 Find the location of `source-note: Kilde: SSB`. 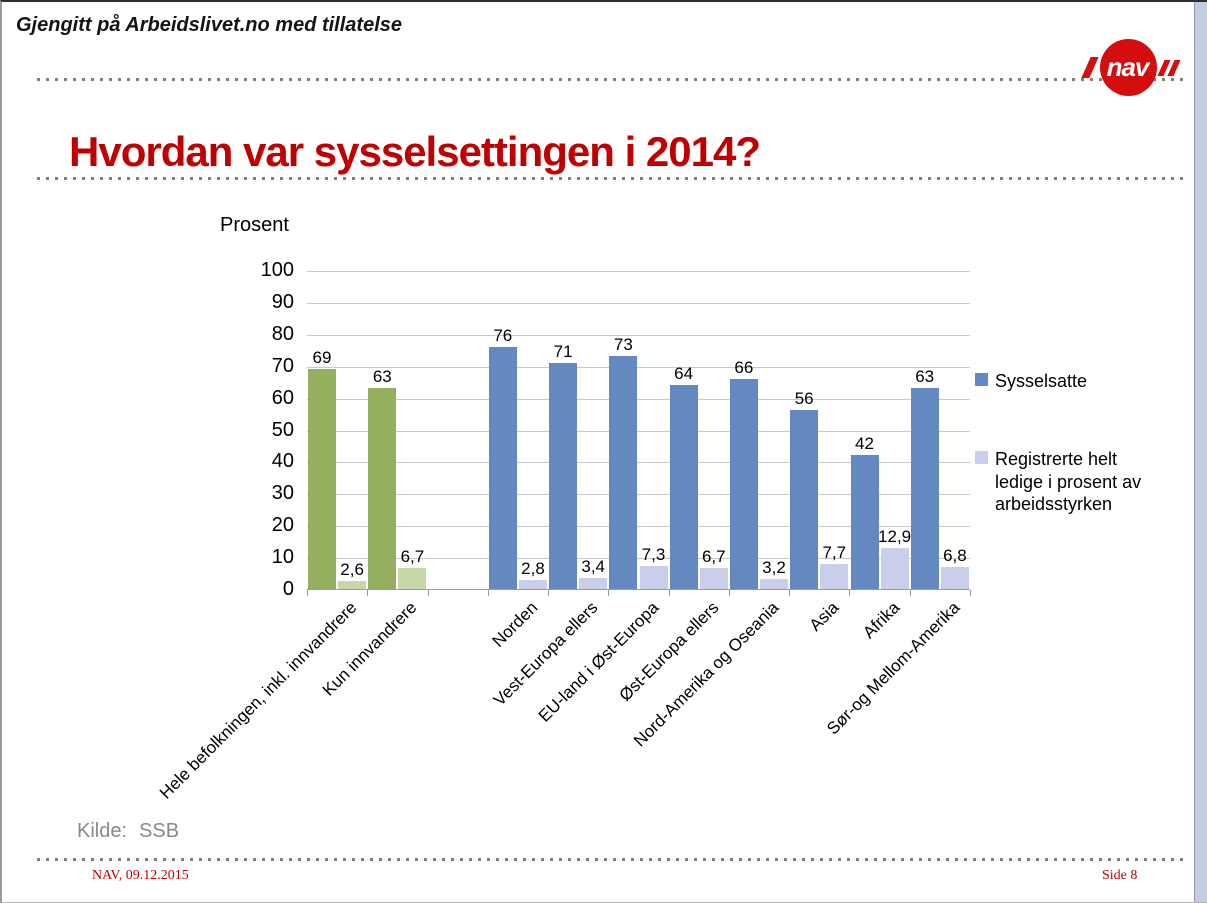

source-note: Kilde: SSB is located at coordinates (128, 831).